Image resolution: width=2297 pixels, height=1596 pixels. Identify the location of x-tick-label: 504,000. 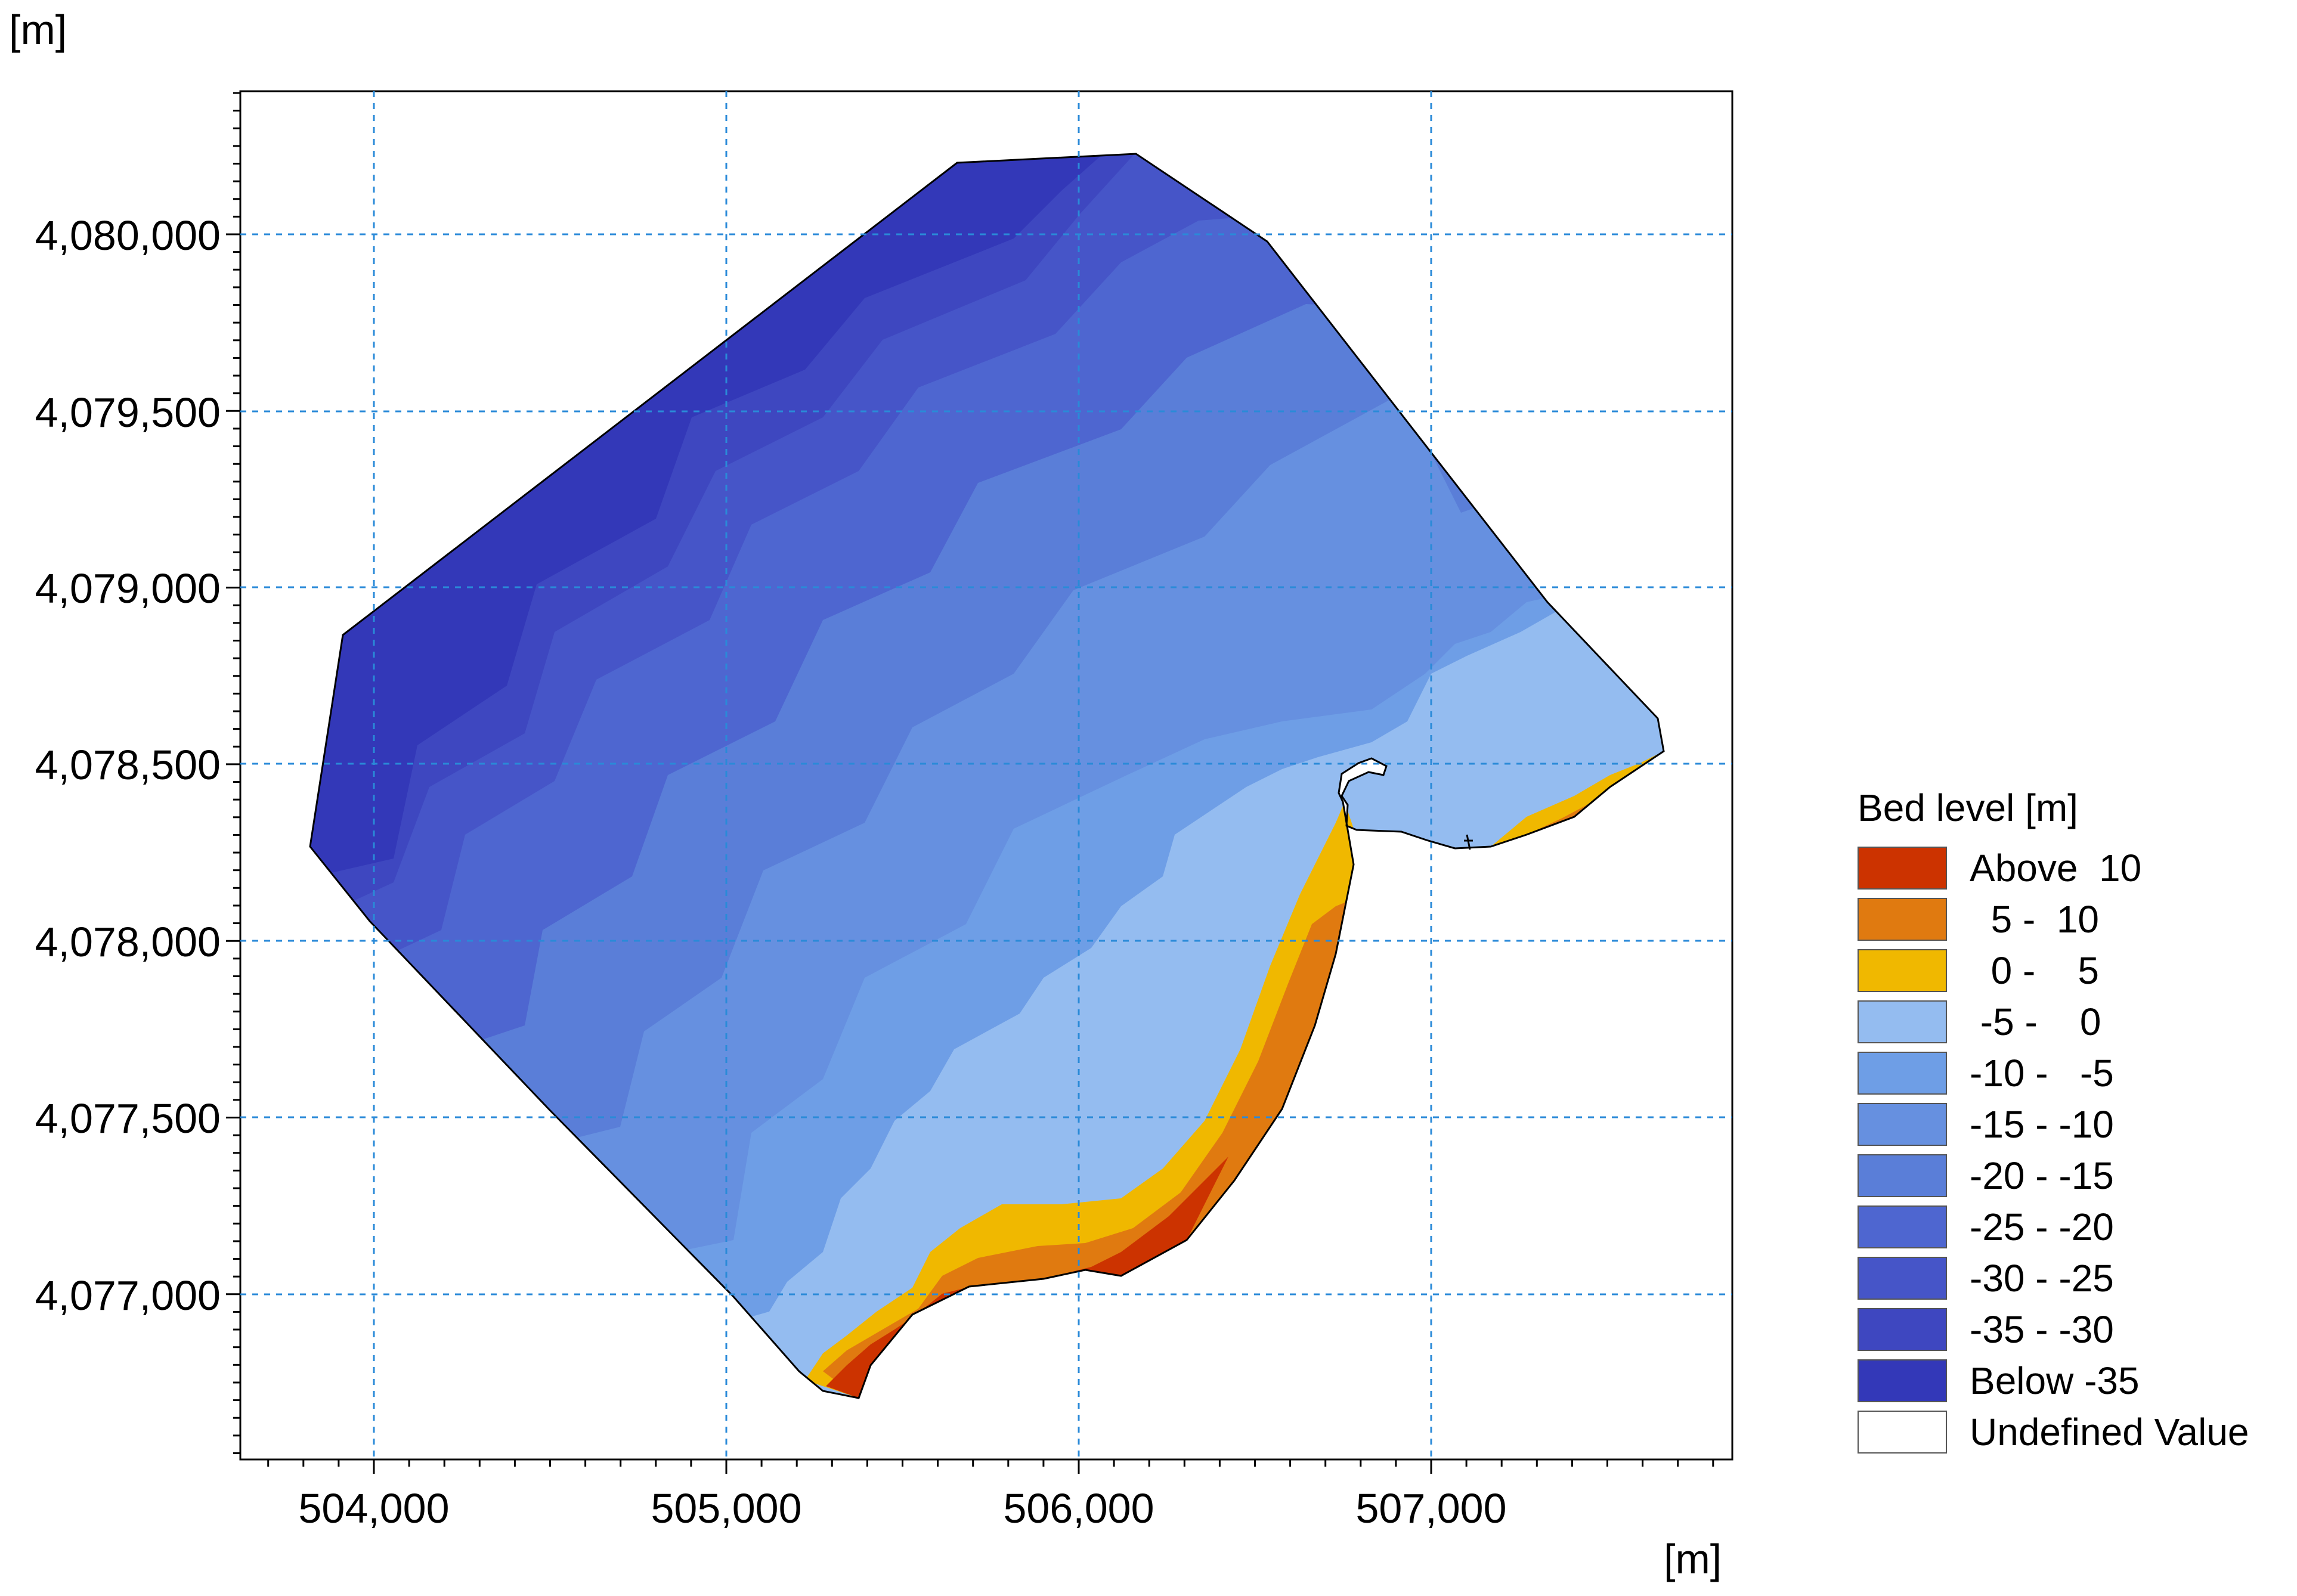
(374, 1508).